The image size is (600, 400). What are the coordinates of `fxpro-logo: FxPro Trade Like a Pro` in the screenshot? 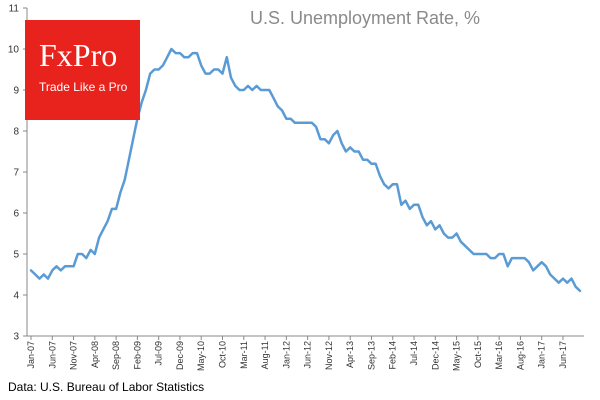 It's located at (82, 70).